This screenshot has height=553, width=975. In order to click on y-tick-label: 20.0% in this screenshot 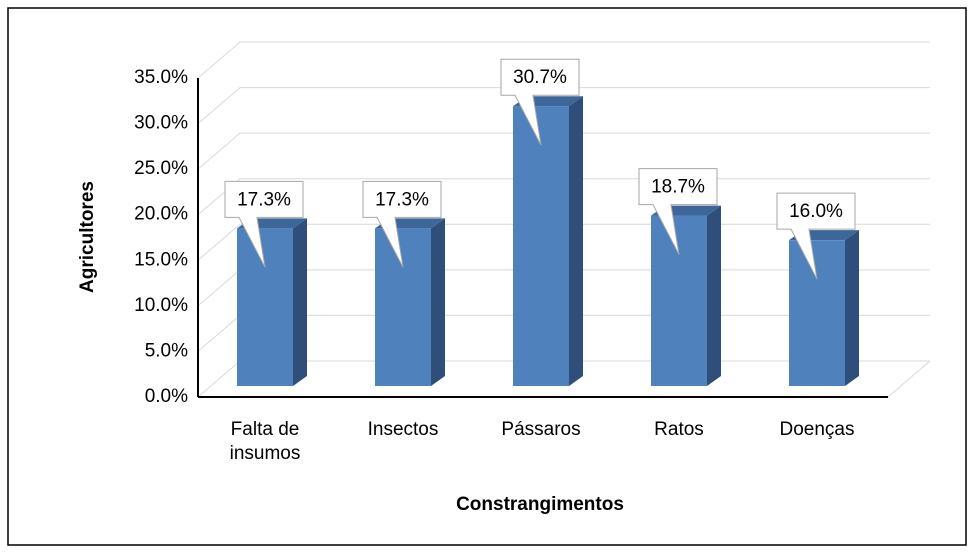, I will do `click(161, 214)`.